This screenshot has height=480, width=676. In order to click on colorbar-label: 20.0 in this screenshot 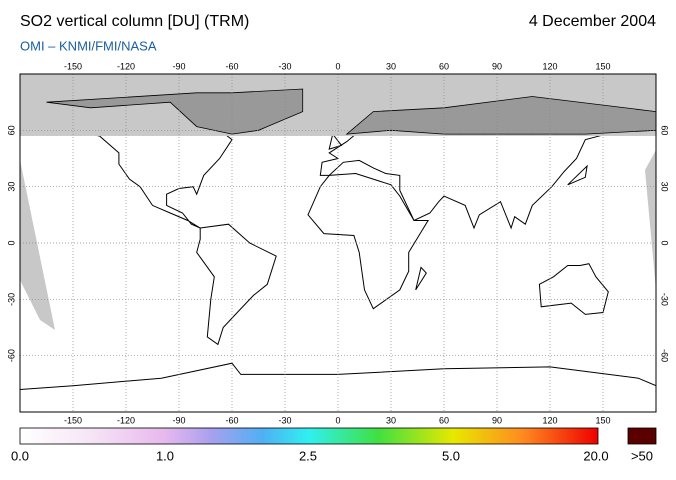, I will do `click(595, 455)`.